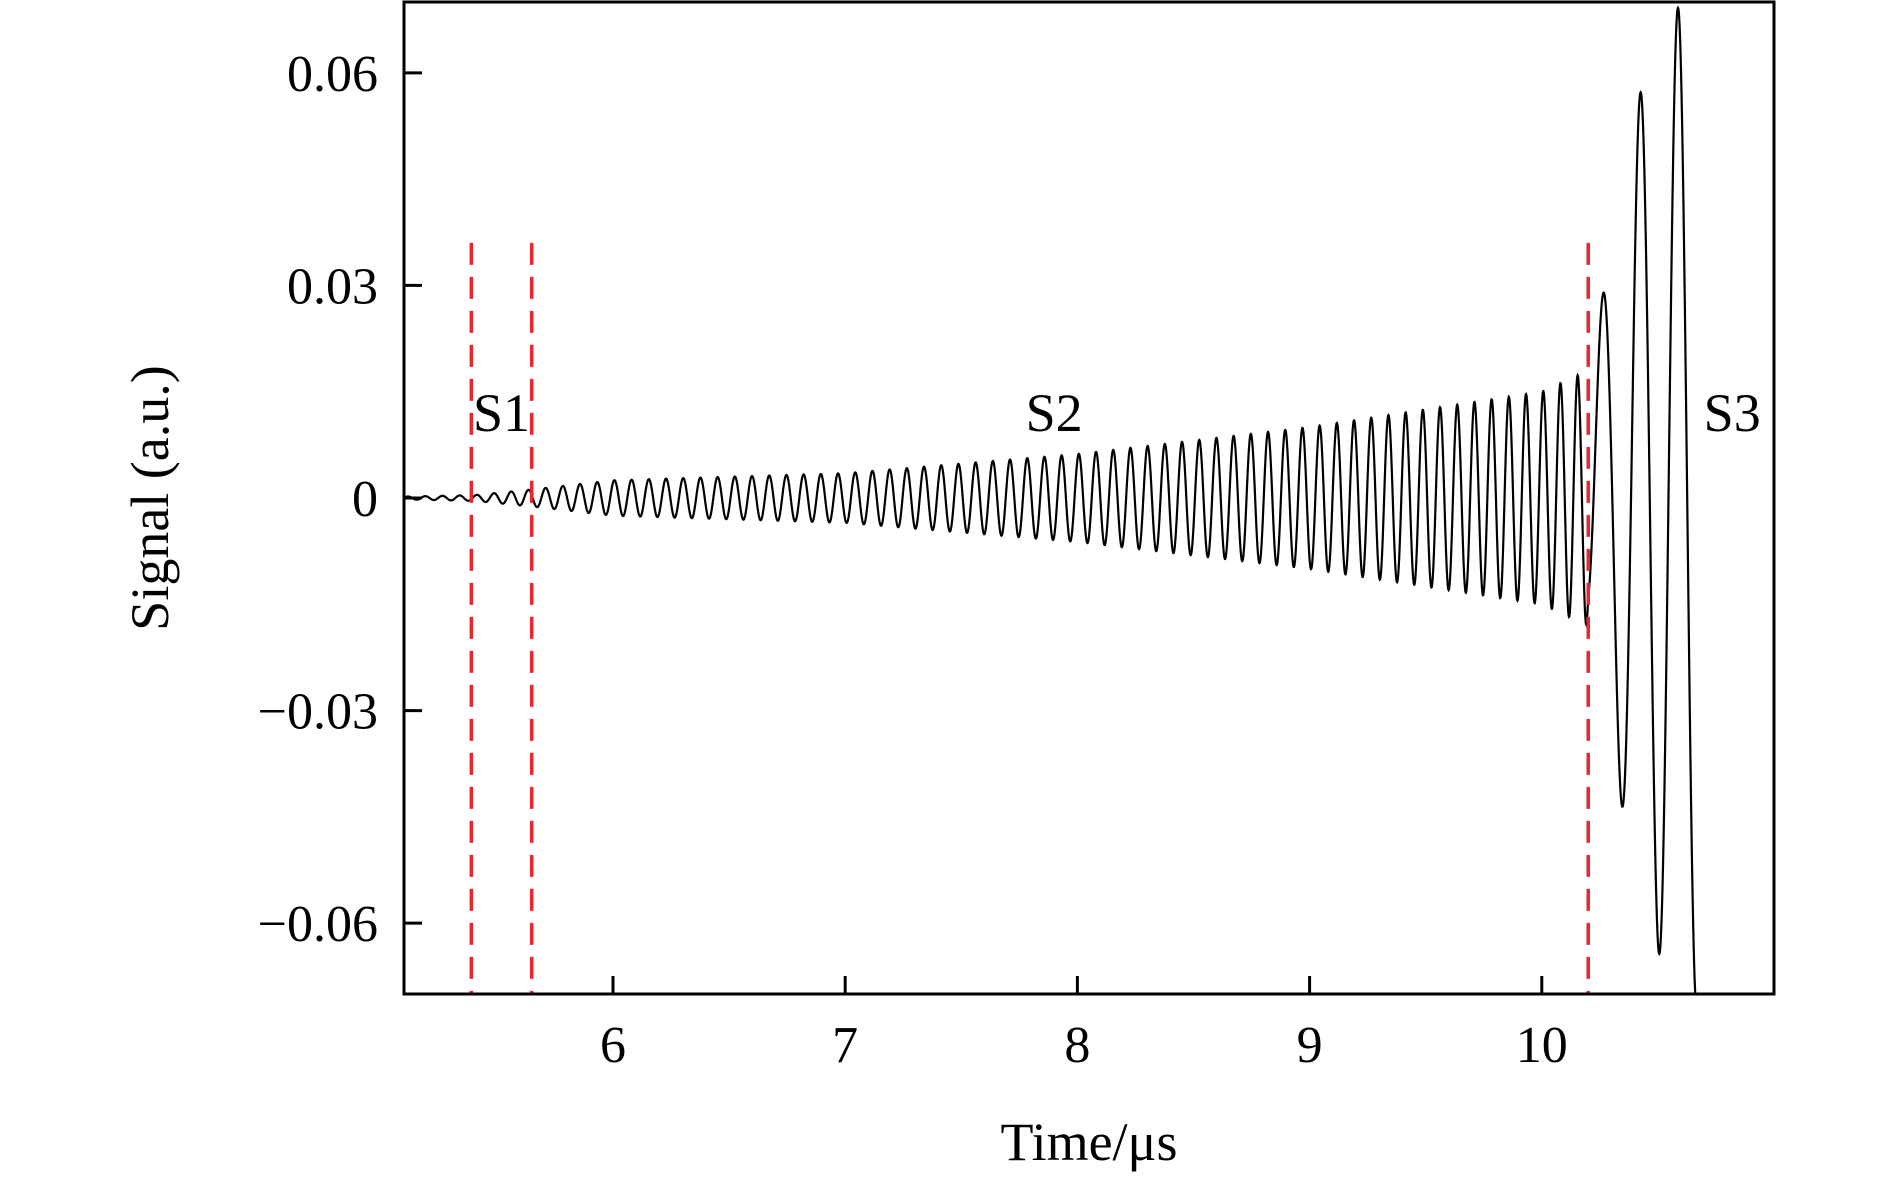 This screenshot has width=1890, height=1182. I want to click on x-tick-label: 6, so click(613, 1045).